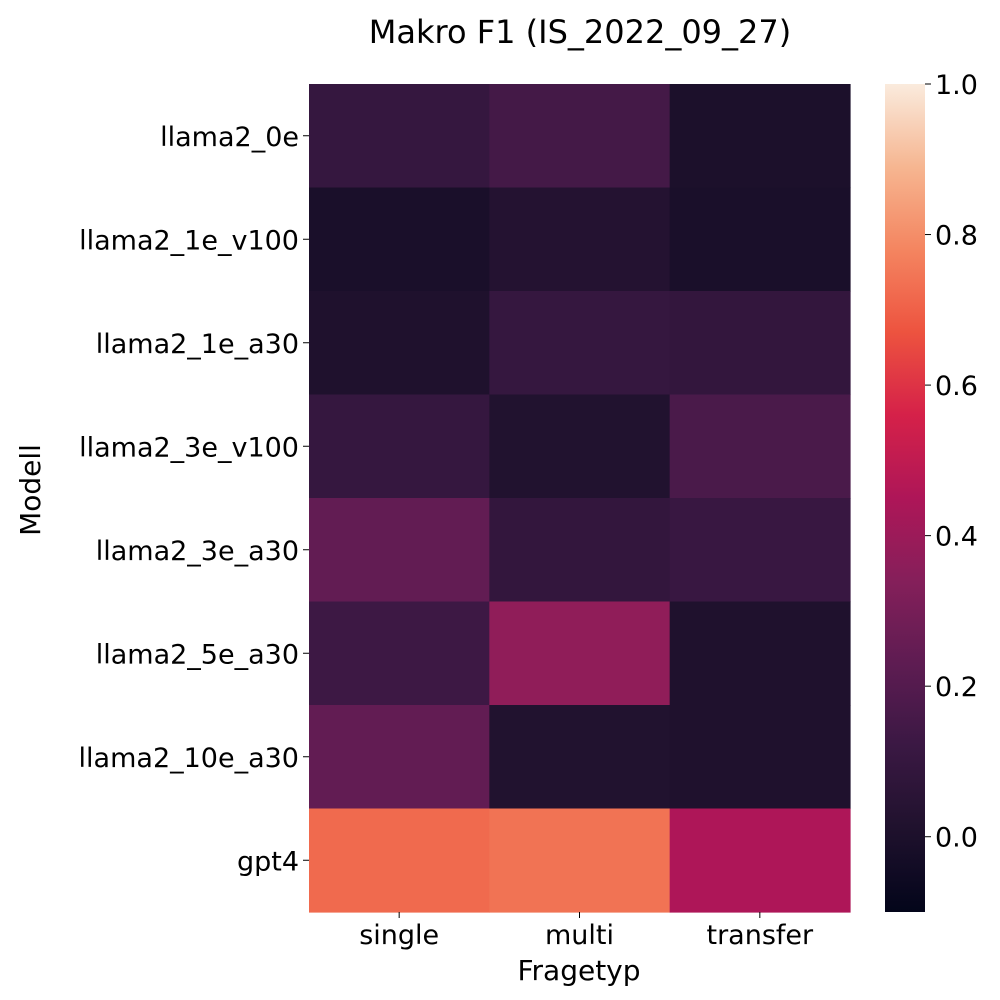  I want to click on colorbar-tick-label: 0.4, so click(956, 537).